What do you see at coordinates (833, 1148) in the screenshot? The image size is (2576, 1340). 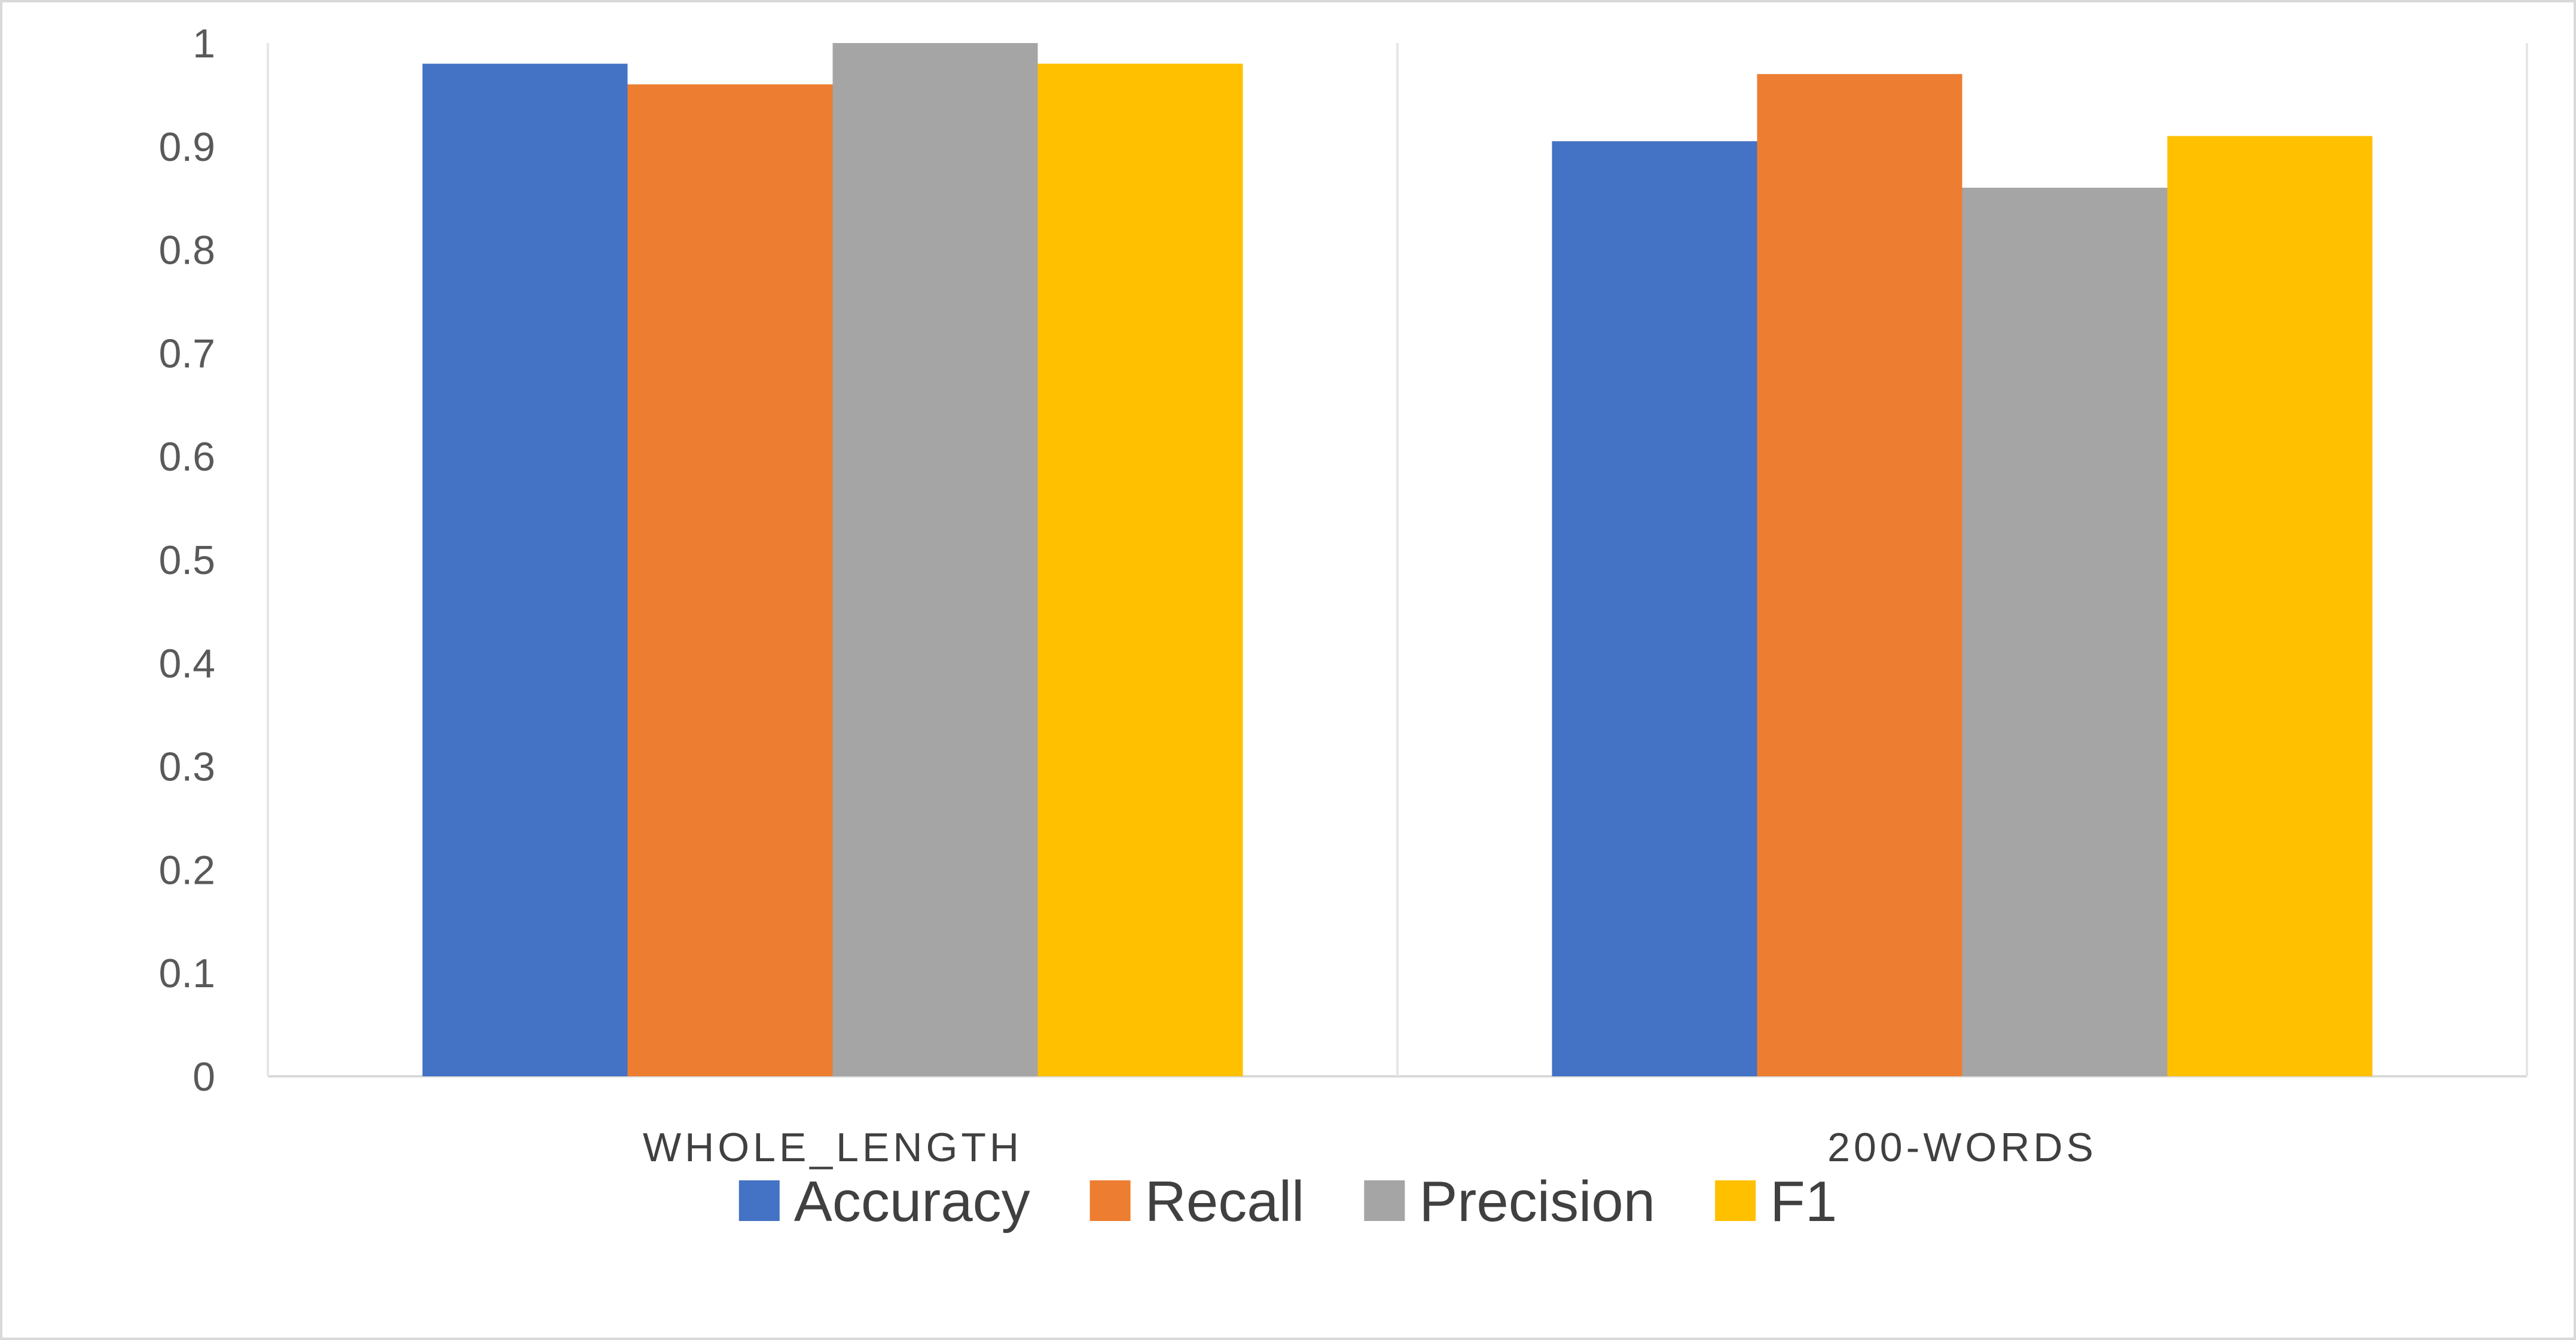 I see `x-category-label: WHOLE_LENGTH` at bounding box center [833, 1148].